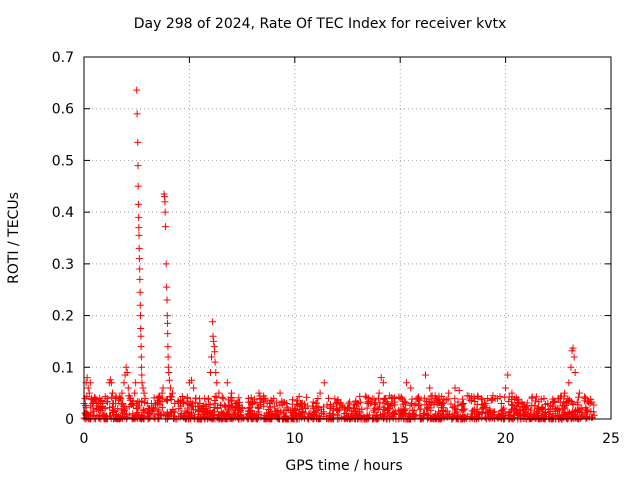 This screenshot has width=640, height=480. What do you see at coordinates (14, 238) in the screenshot?
I see `y-axis-label: ROTI / TECUs` at bounding box center [14, 238].